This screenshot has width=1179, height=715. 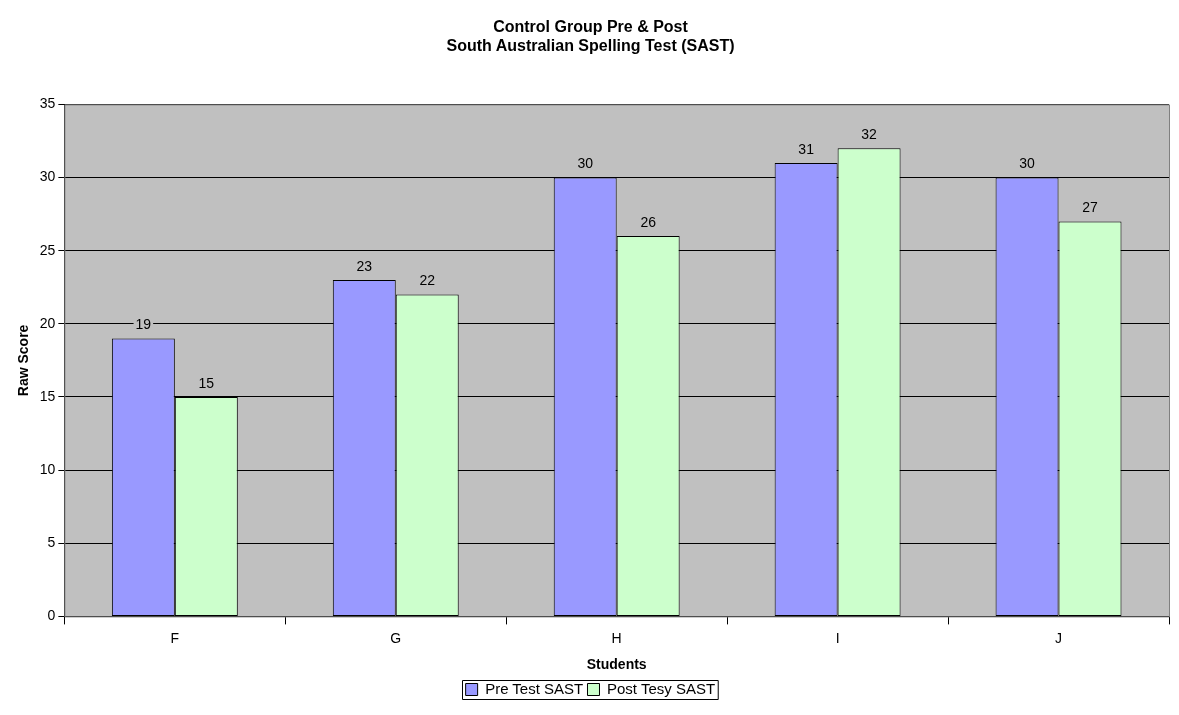 What do you see at coordinates (51, 542) in the screenshot?
I see `y-tick-label: 5` at bounding box center [51, 542].